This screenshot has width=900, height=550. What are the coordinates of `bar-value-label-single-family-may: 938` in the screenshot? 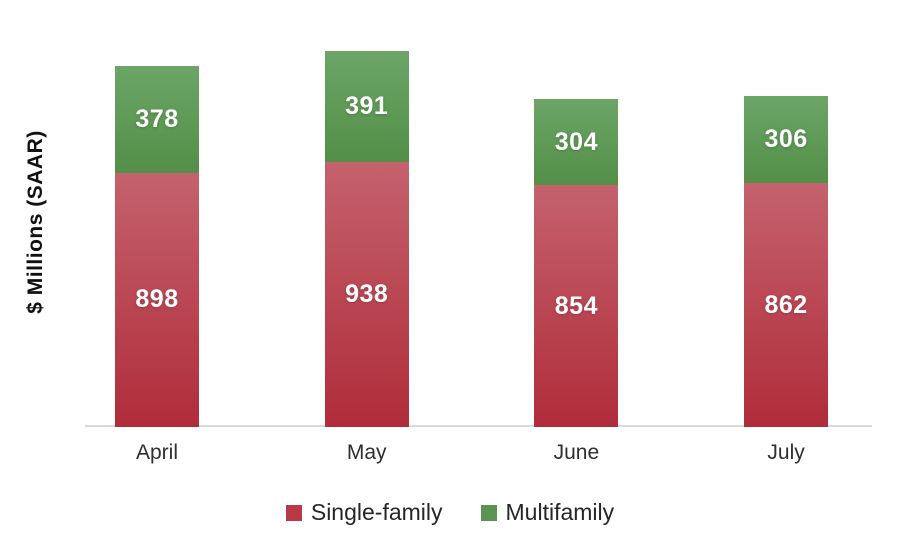 It's located at (367, 293).